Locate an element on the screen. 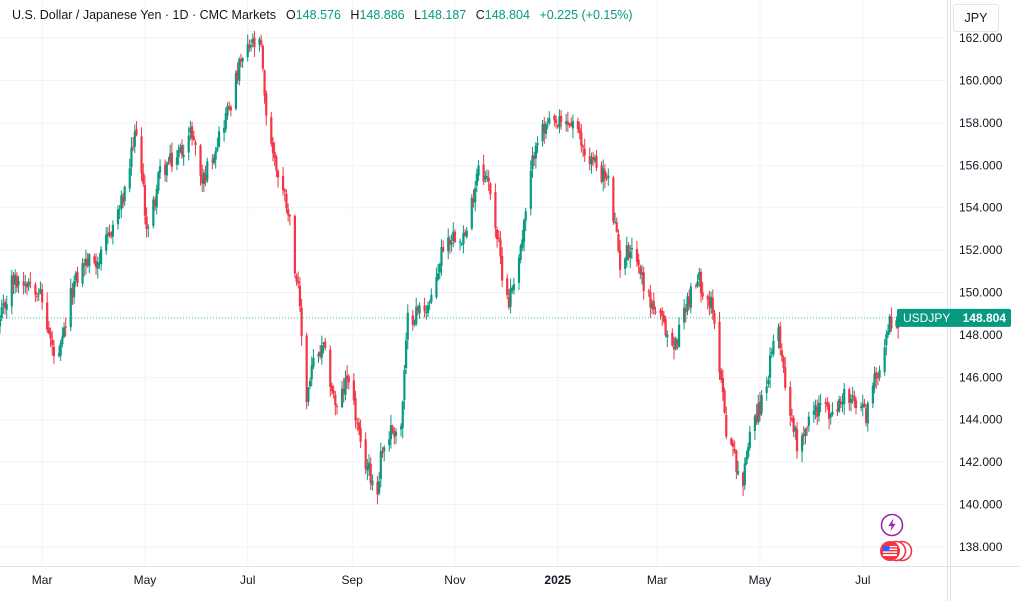 This screenshot has height=606, width=1020. us-flag-economic-event-icon is located at coordinates (898, 551).